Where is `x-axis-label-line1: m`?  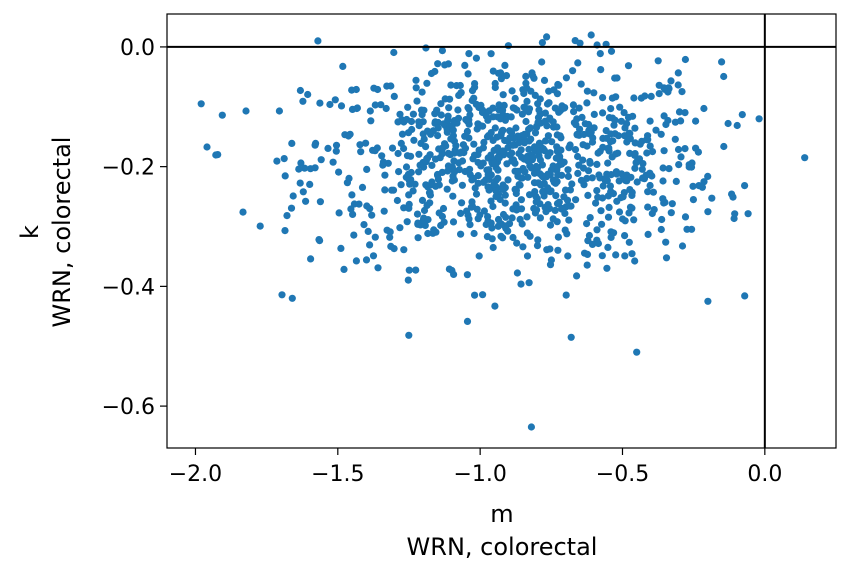
x-axis-label-line1: m is located at coordinates (501, 514).